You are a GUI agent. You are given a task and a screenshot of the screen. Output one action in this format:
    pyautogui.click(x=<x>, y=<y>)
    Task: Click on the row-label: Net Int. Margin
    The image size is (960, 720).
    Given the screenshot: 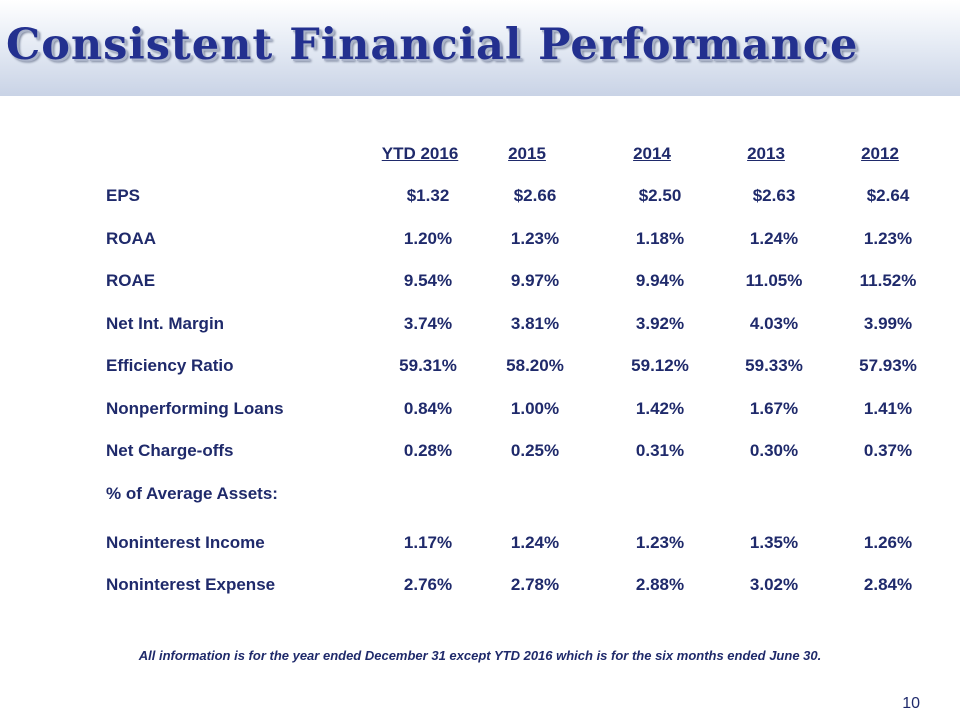 What is the action you would take?
    pyautogui.click(x=165, y=323)
    